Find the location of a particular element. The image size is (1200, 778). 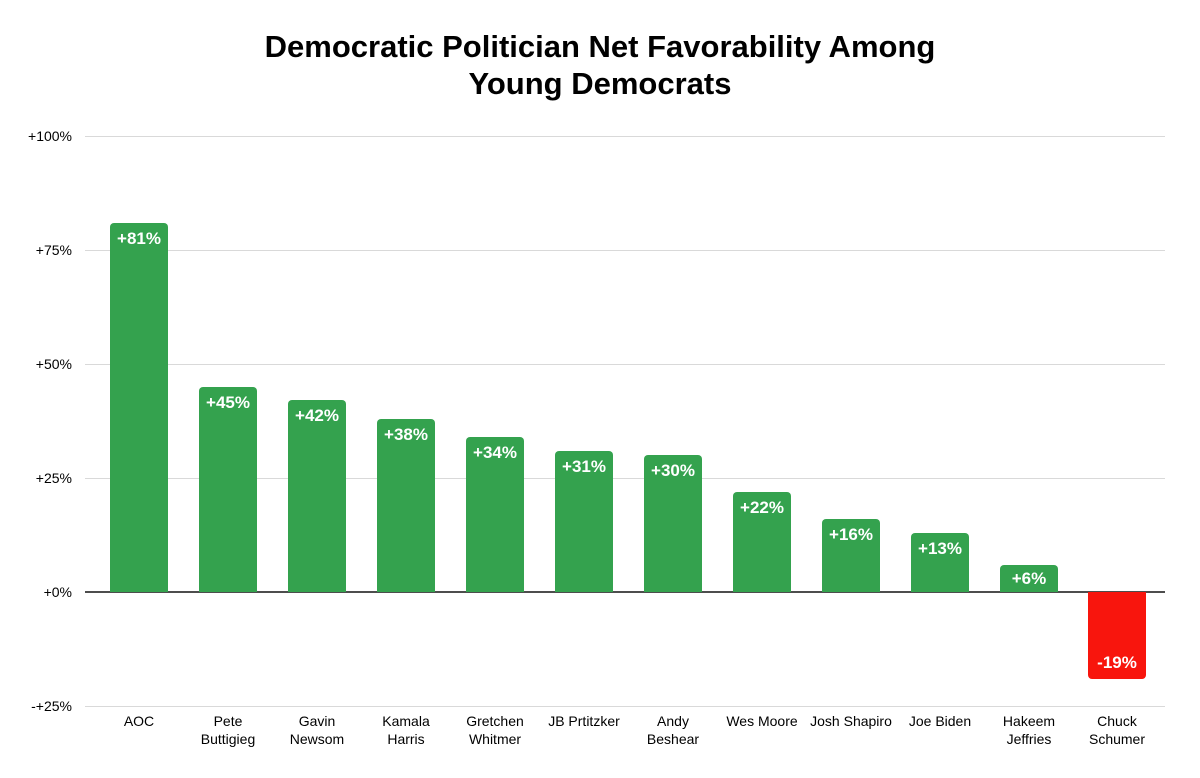

x-tick-label-pete-buttigieg: Pete Buttigieg is located at coordinates (228, 730).